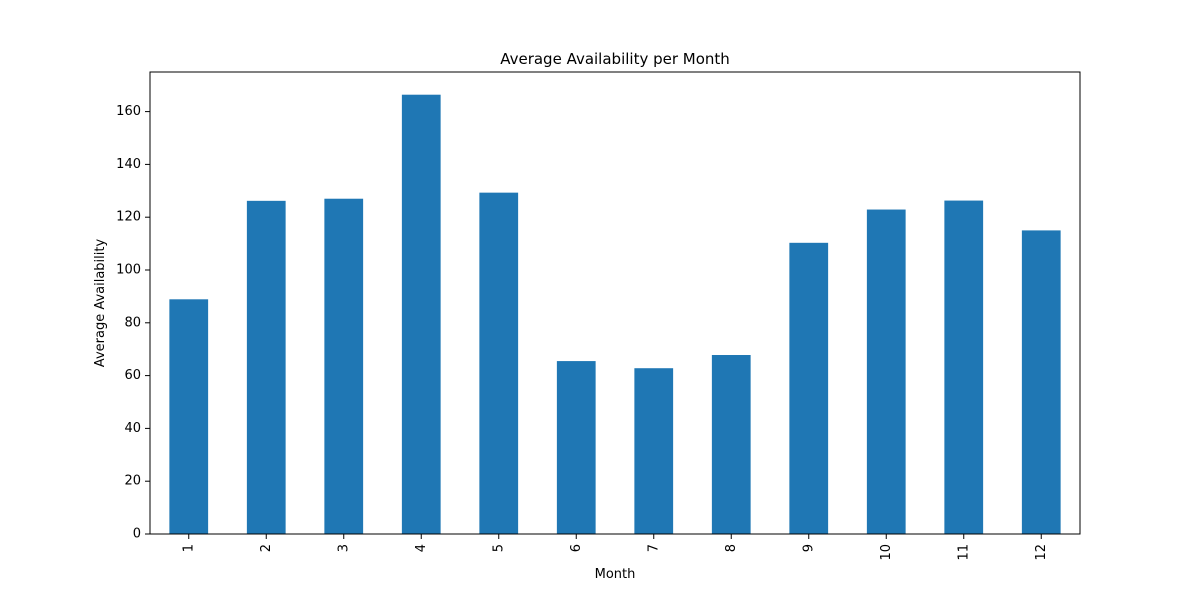 Image resolution: width=1200 pixels, height=600 pixels. Describe the element at coordinates (653, 548) in the screenshot. I see `x-tick-label: 7` at that location.